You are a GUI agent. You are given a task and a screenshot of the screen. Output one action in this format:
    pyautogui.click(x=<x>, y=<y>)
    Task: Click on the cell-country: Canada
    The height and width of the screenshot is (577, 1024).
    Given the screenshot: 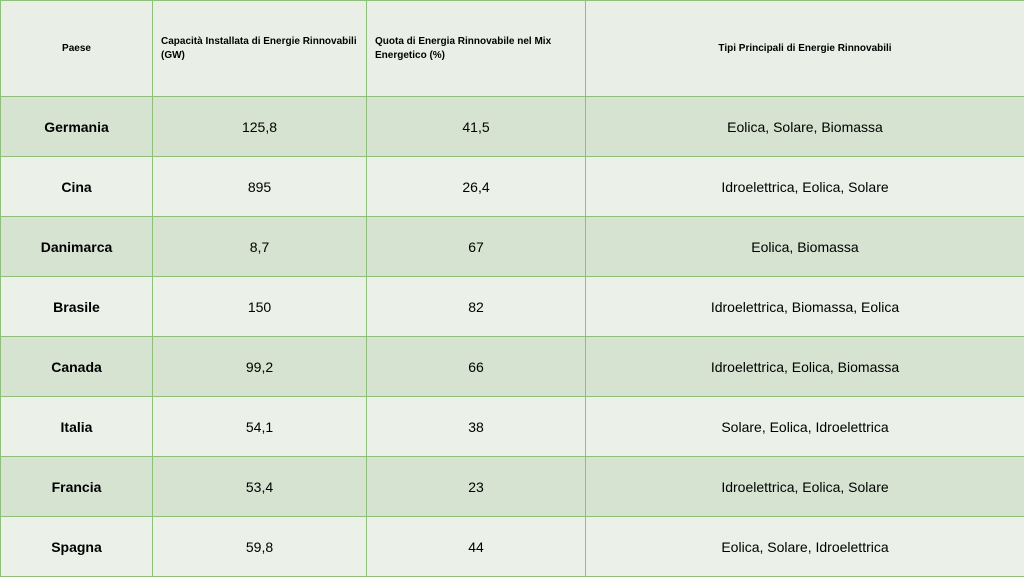 What is the action you would take?
    pyautogui.click(x=77, y=367)
    